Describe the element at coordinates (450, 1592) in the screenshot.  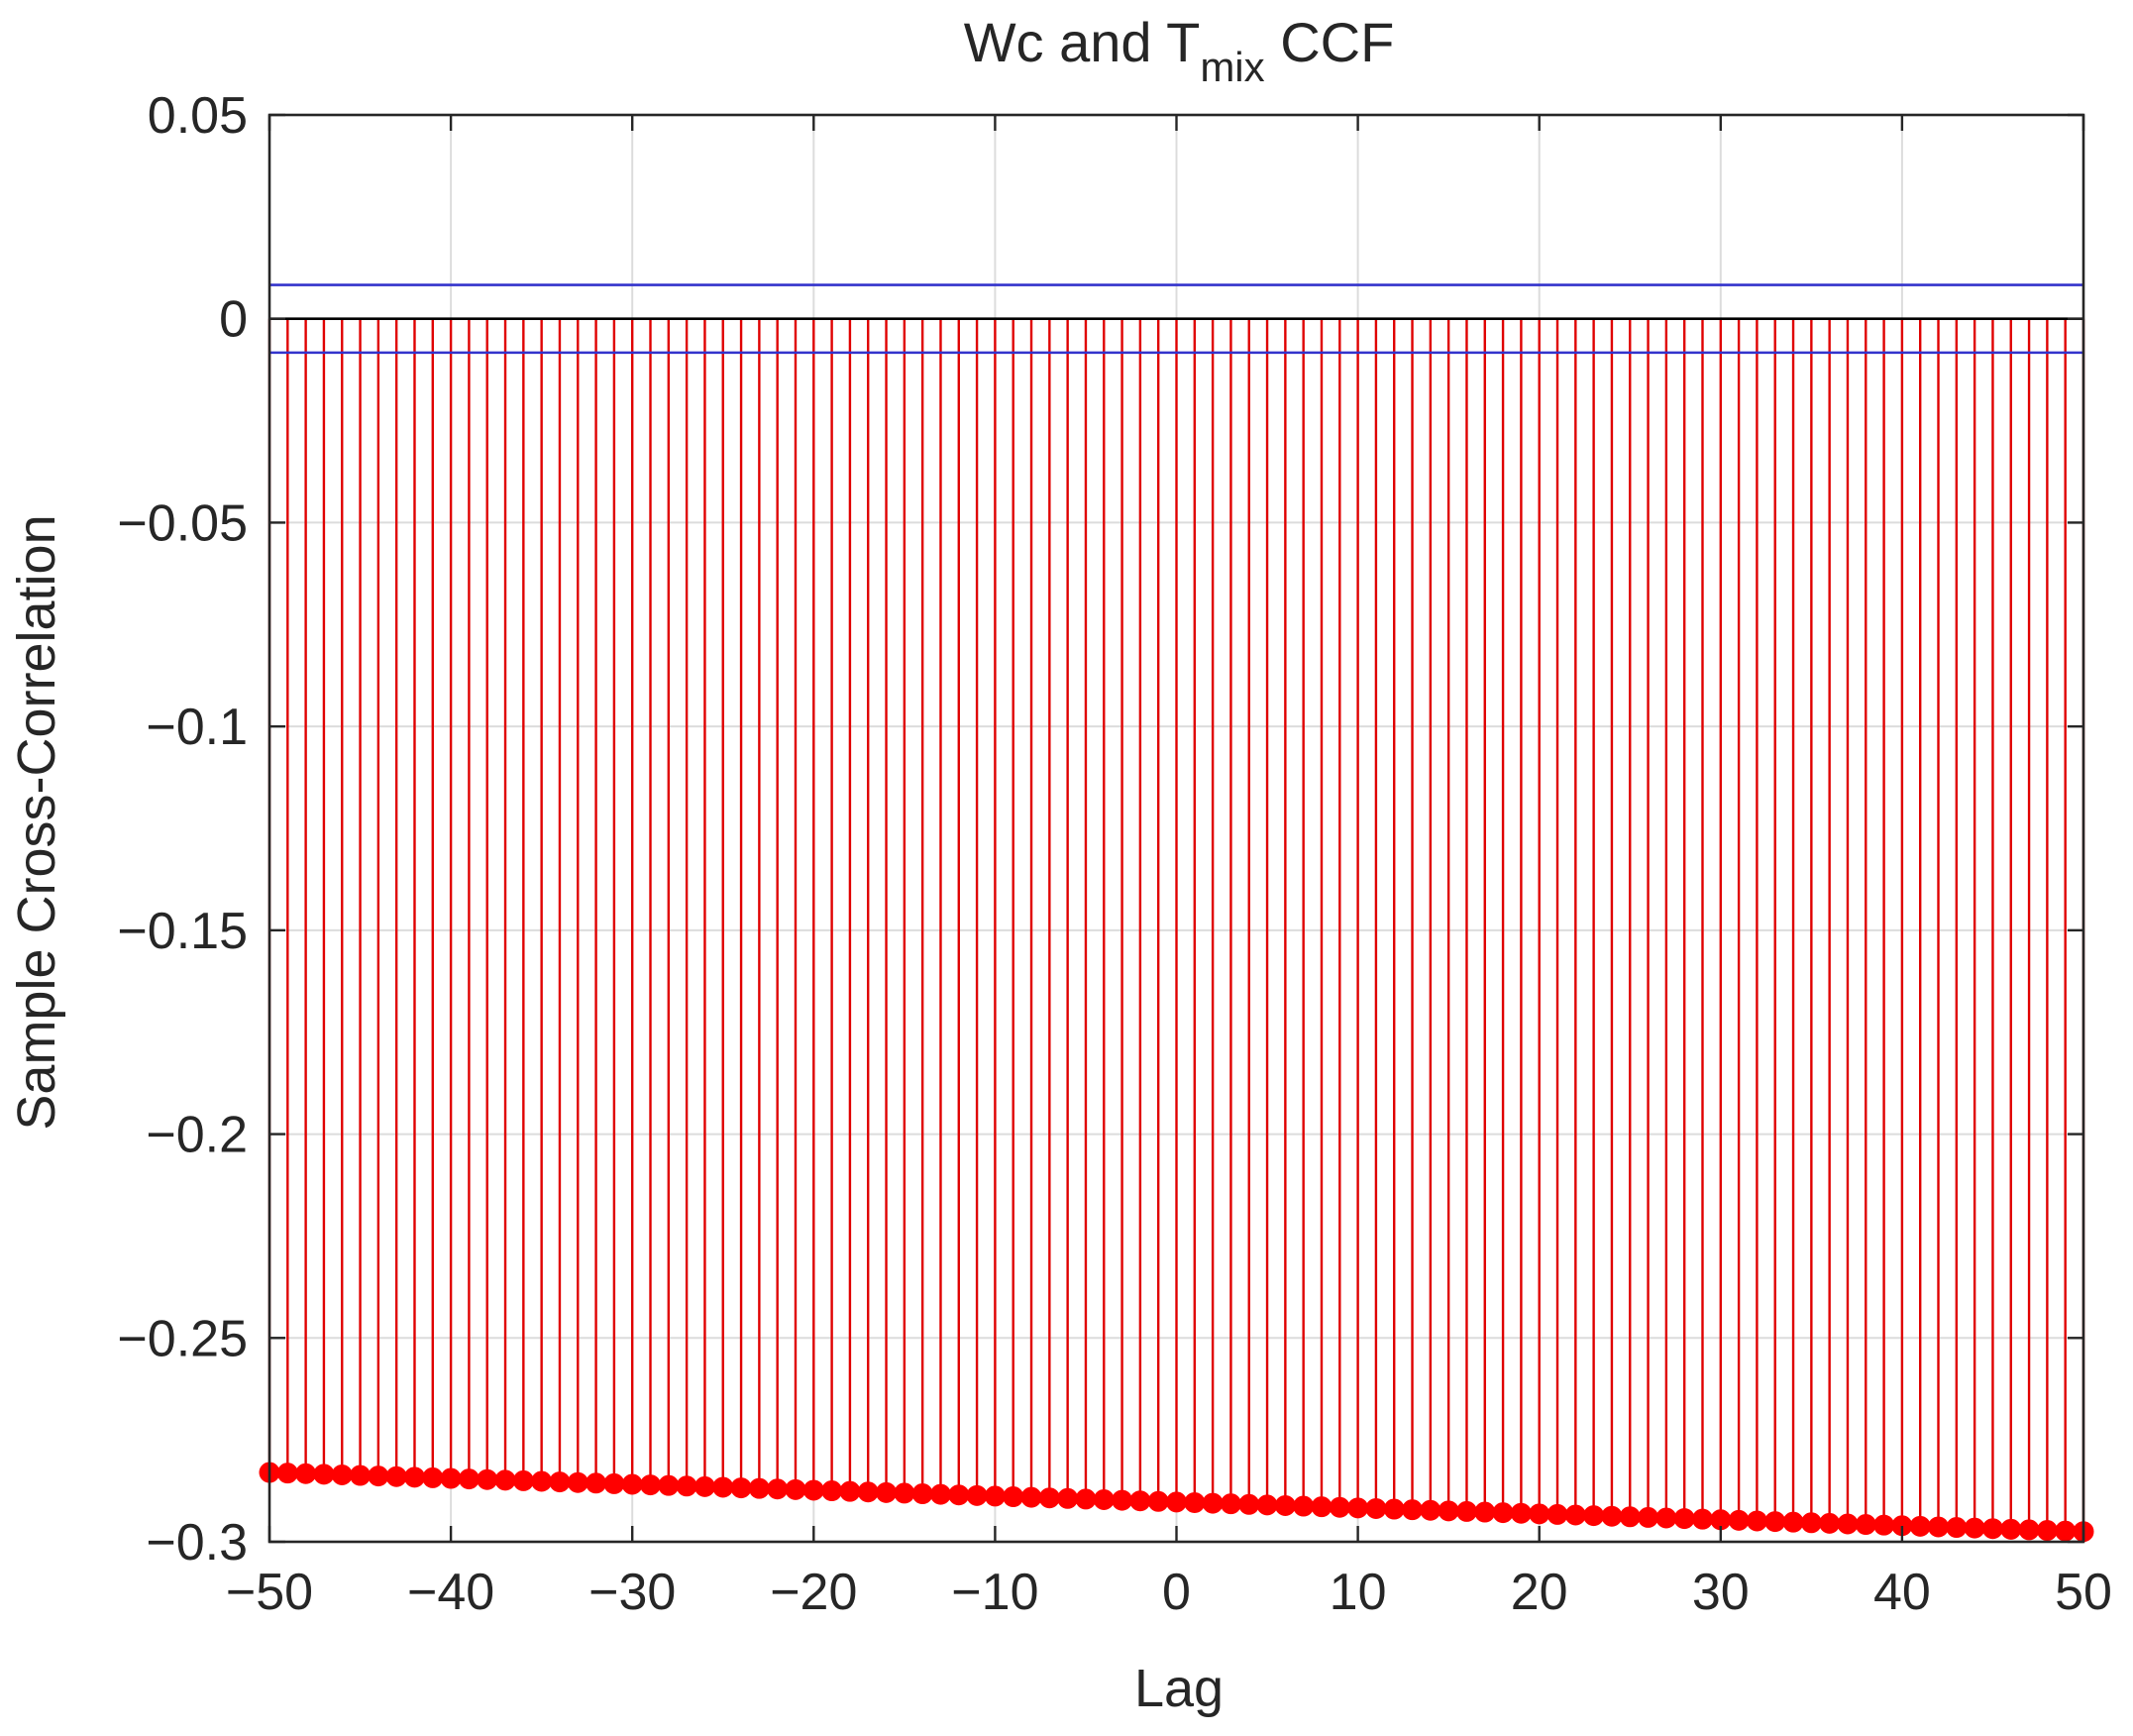
I see `x-tick-label: −40` at that location.